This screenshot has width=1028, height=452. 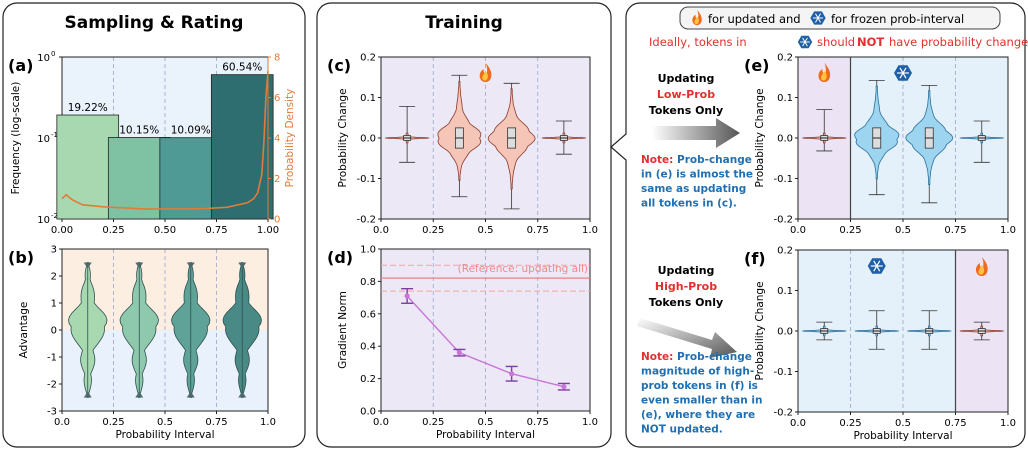 I want to click on panel-label: (b), so click(x=21, y=257).